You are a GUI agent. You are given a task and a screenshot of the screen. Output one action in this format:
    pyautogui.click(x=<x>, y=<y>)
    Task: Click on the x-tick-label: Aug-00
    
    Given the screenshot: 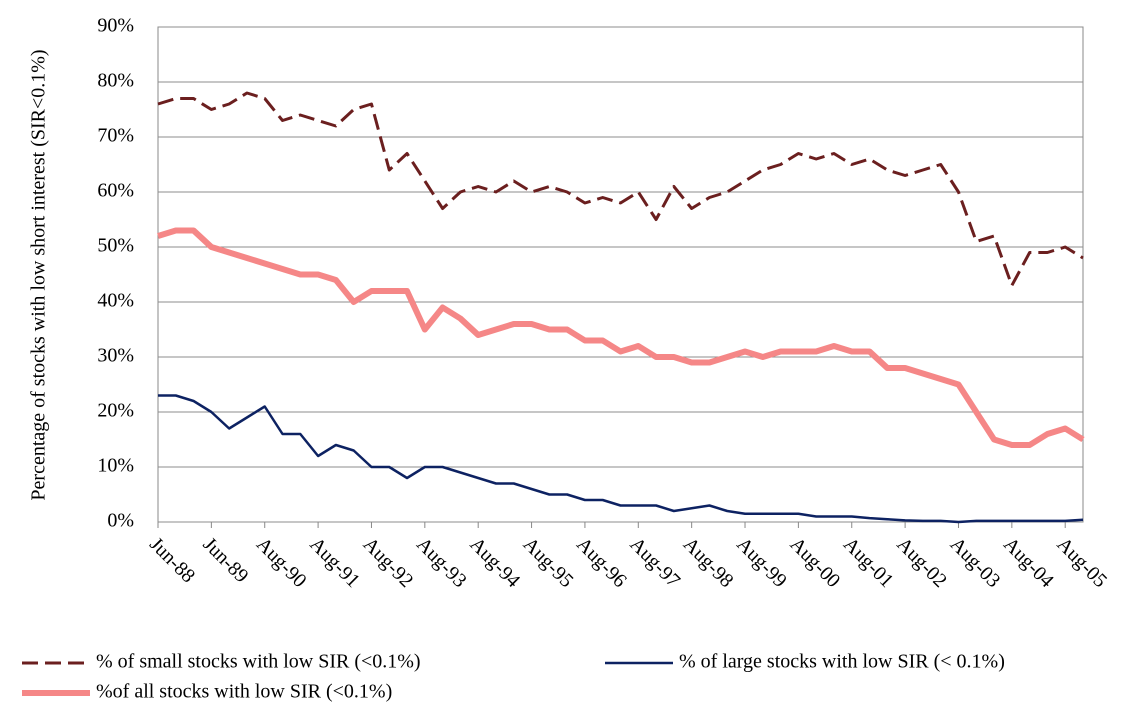 What is the action you would take?
    pyautogui.click(x=815, y=562)
    